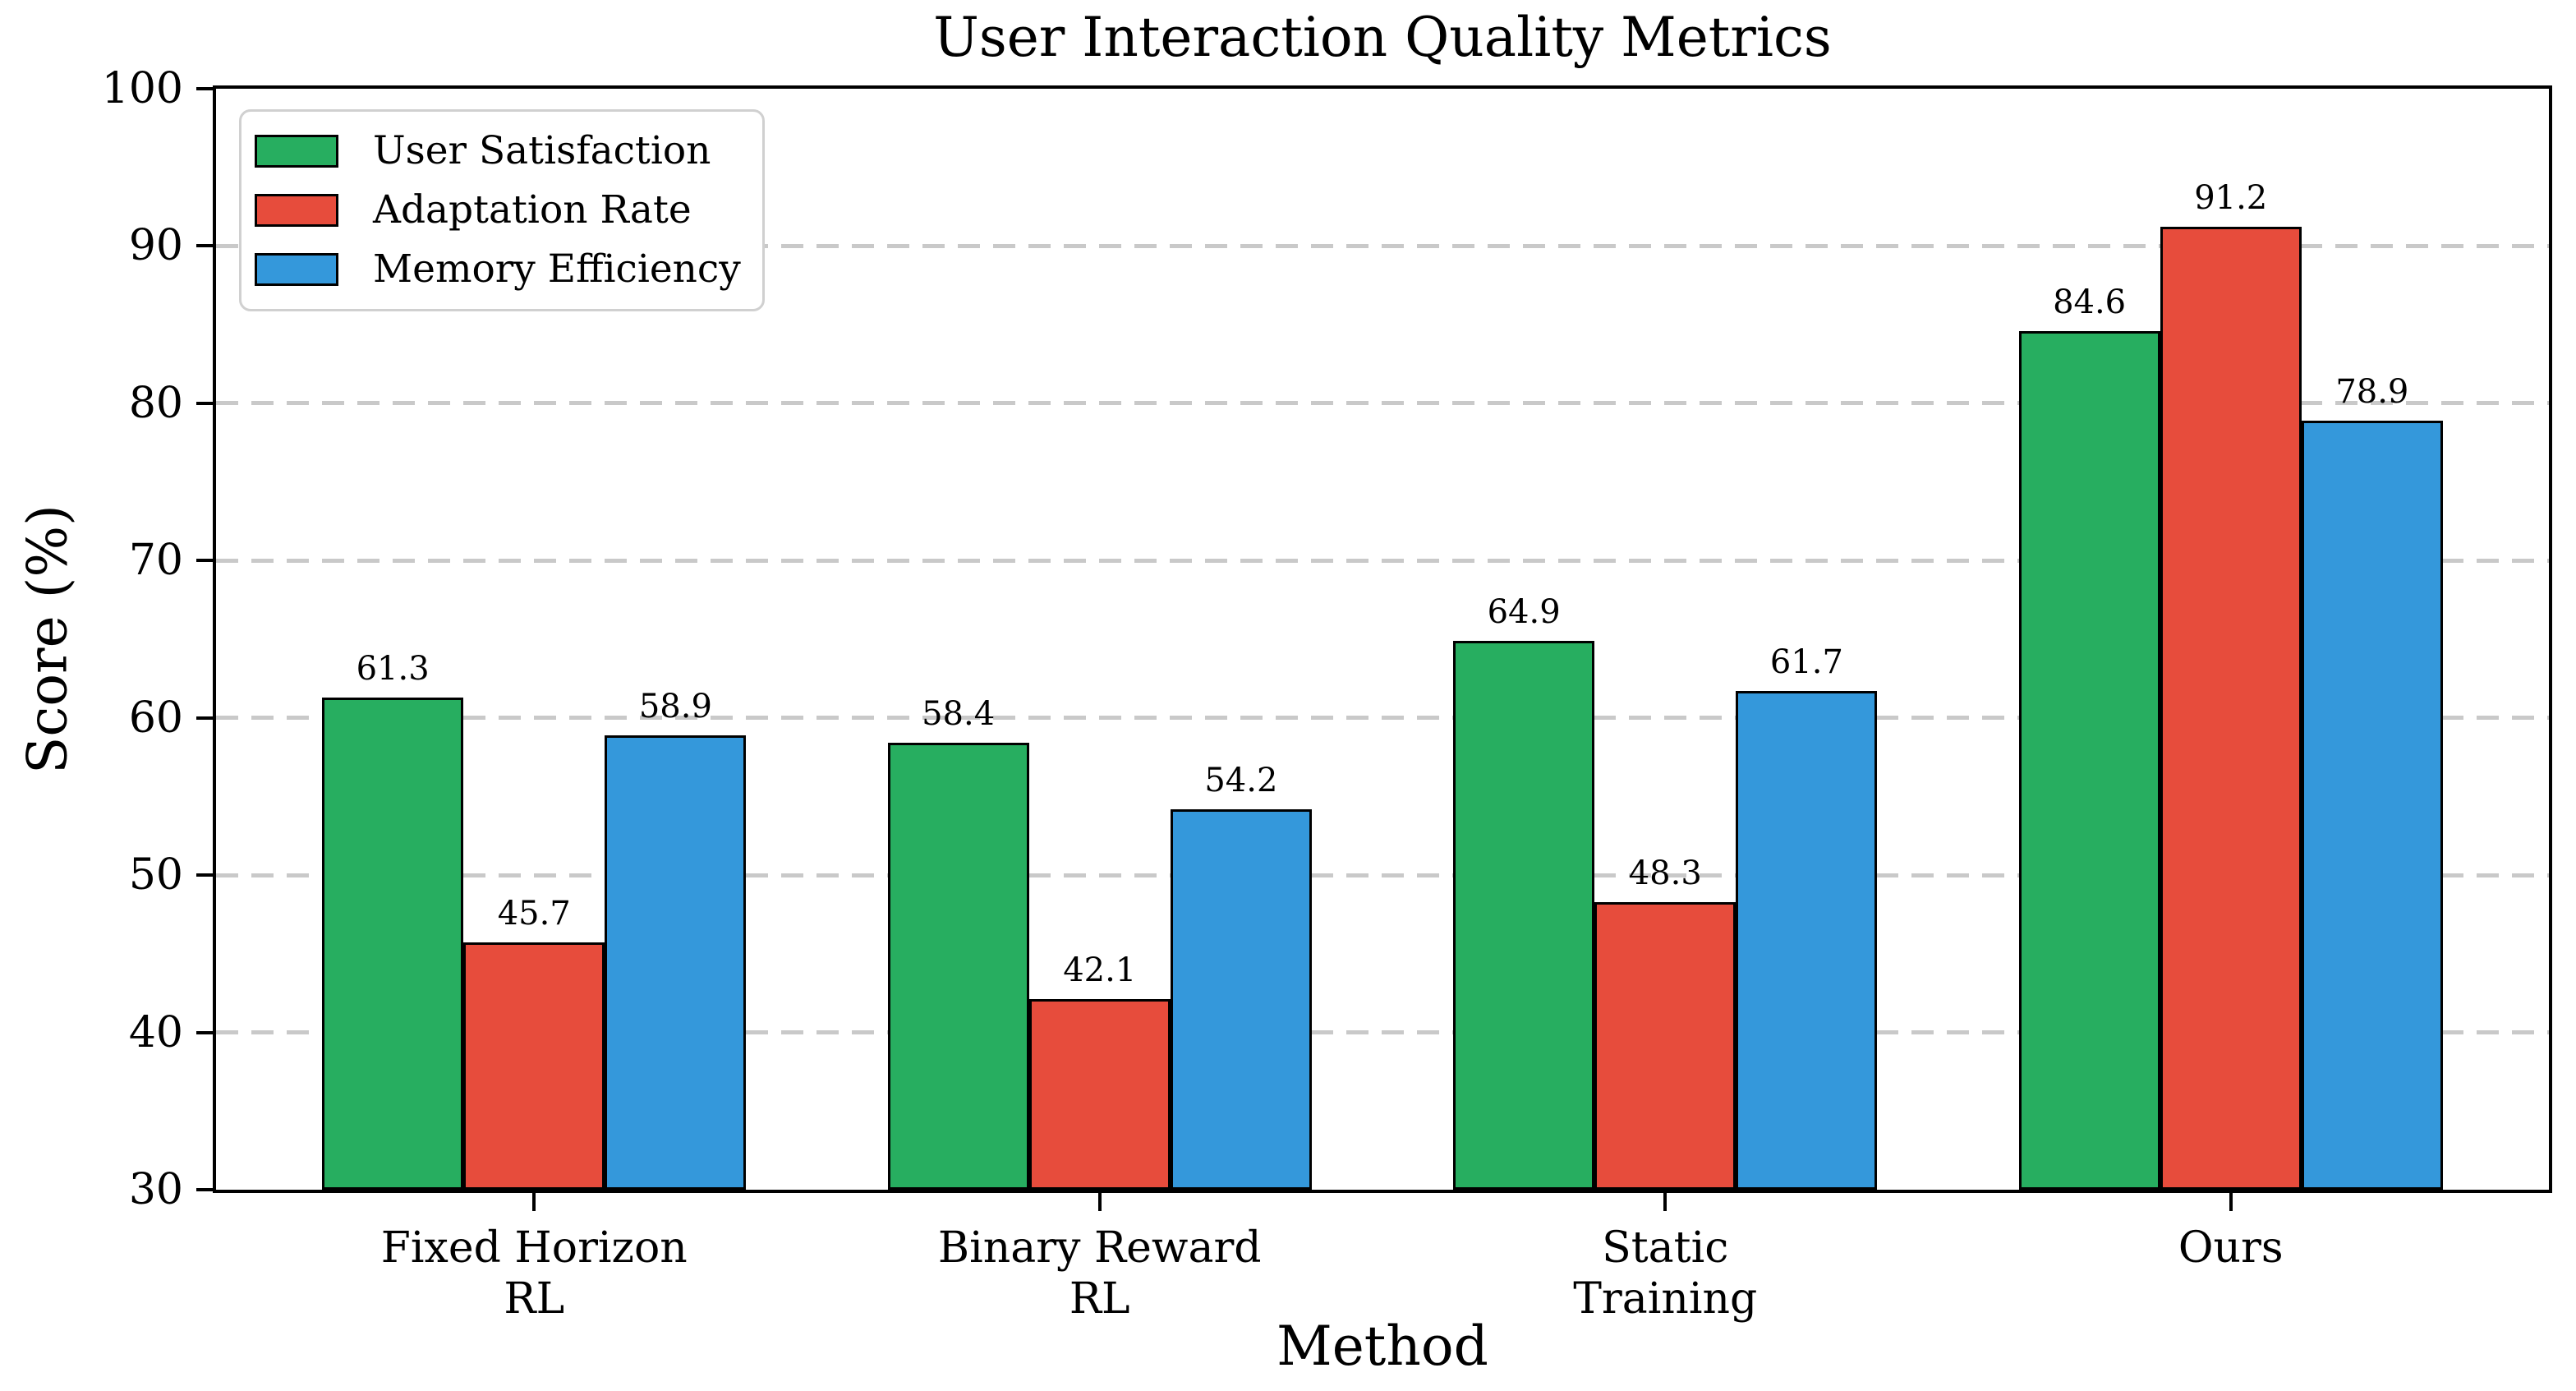 The width and height of the screenshot is (2576, 1391). I want to click on legend-item-adaptation-rate: Adaptation Rate, so click(498, 211).